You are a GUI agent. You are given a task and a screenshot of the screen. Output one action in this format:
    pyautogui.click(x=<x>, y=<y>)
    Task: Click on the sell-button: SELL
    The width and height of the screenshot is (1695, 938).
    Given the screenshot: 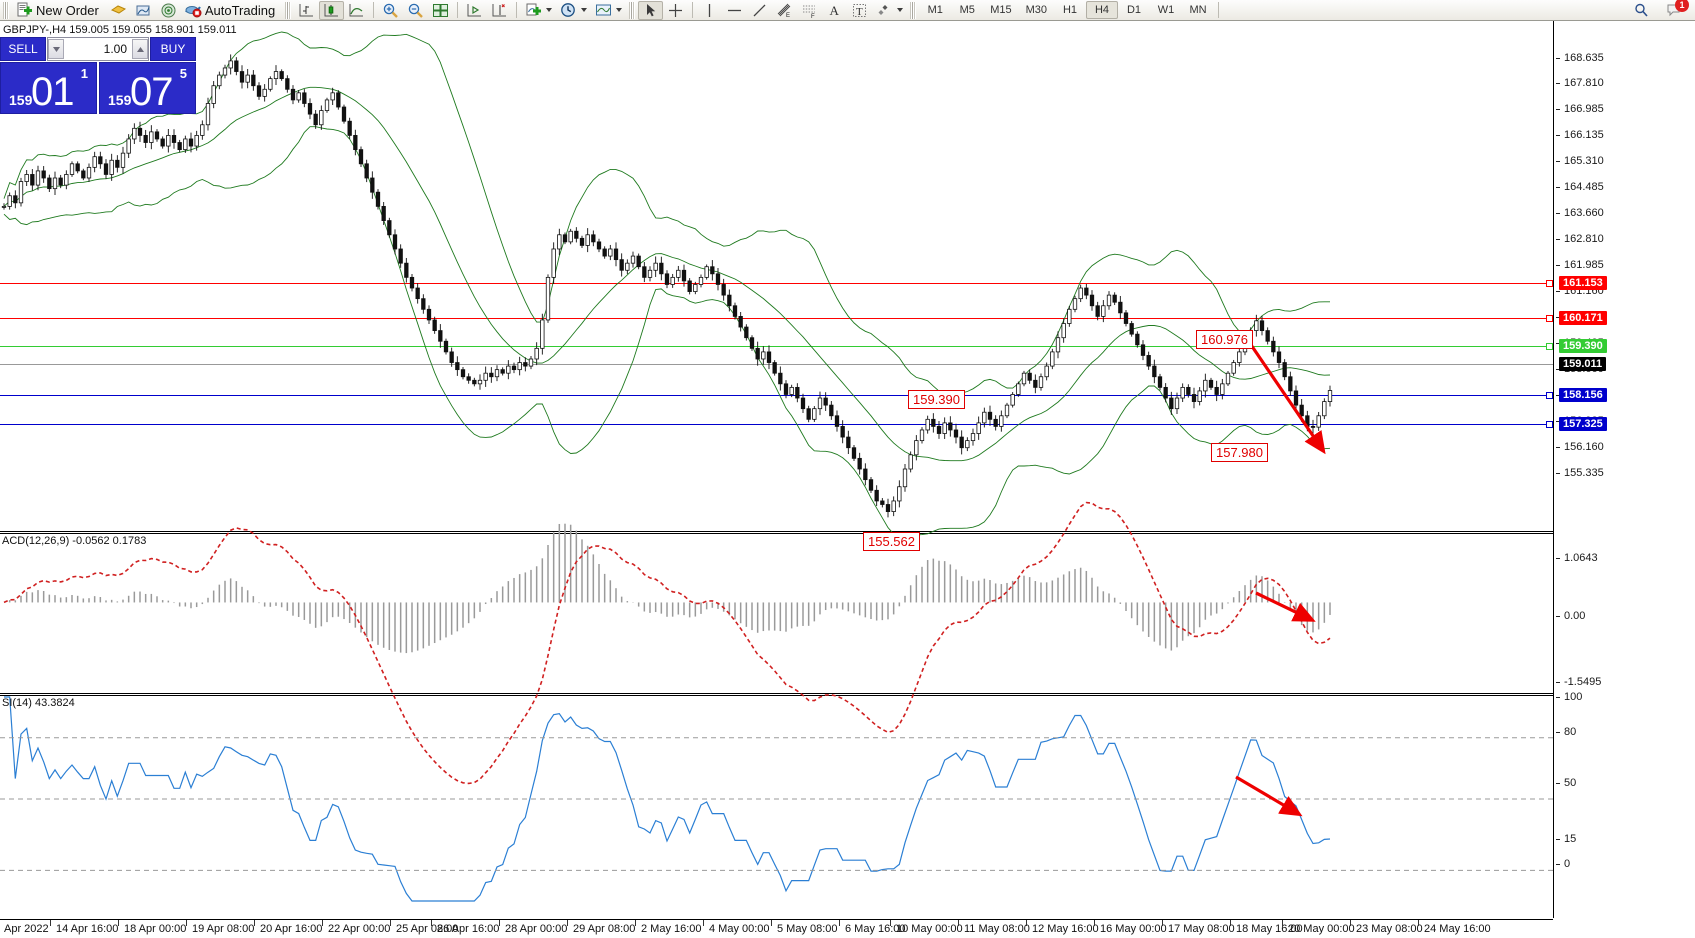 What is the action you would take?
    pyautogui.click(x=23, y=49)
    